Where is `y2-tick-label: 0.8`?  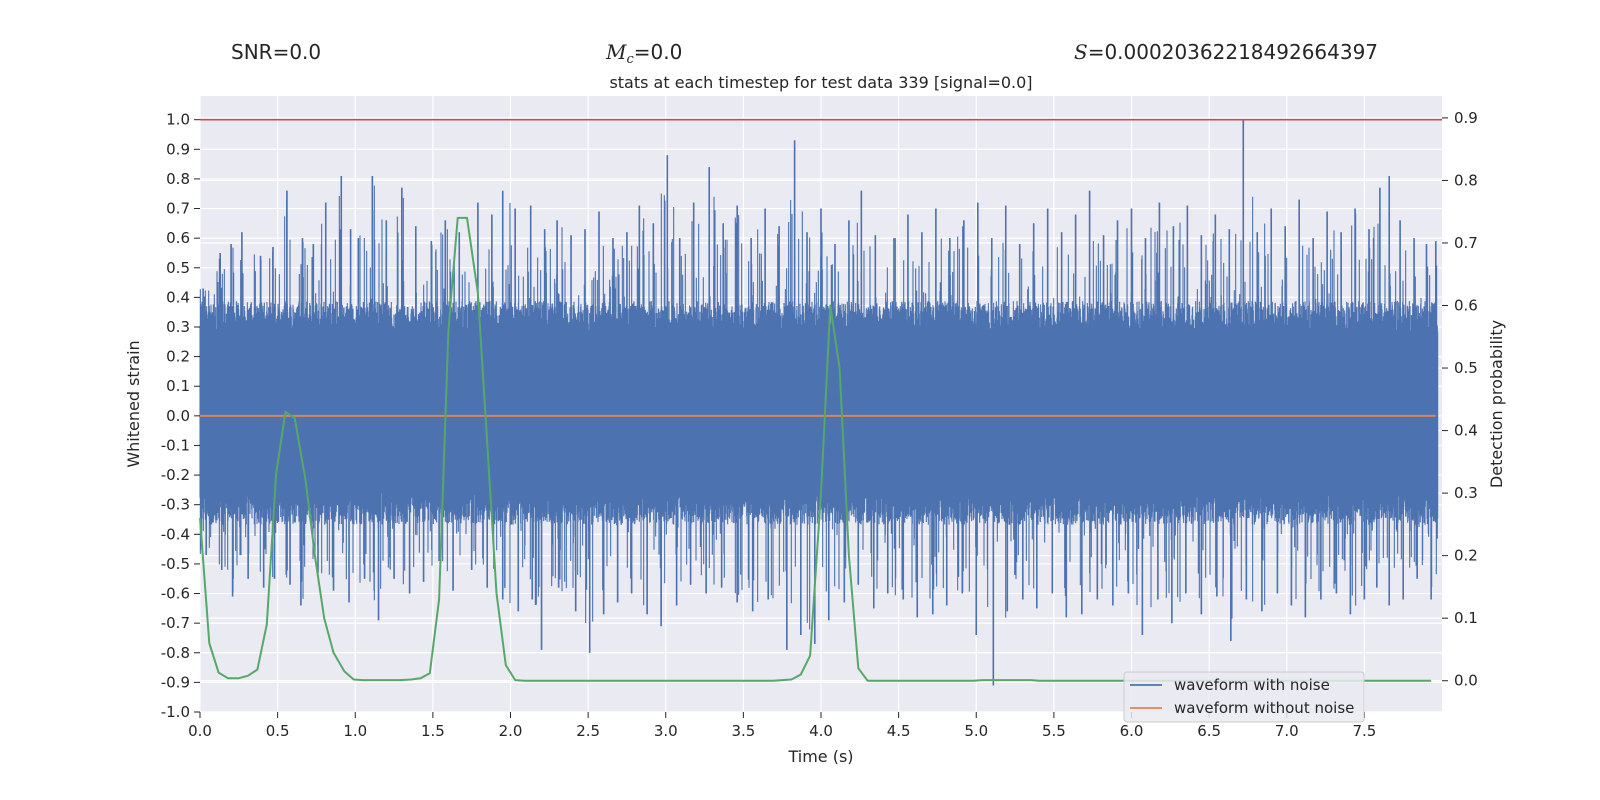 y2-tick-label: 0.8 is located at coordinates (1466, 180).